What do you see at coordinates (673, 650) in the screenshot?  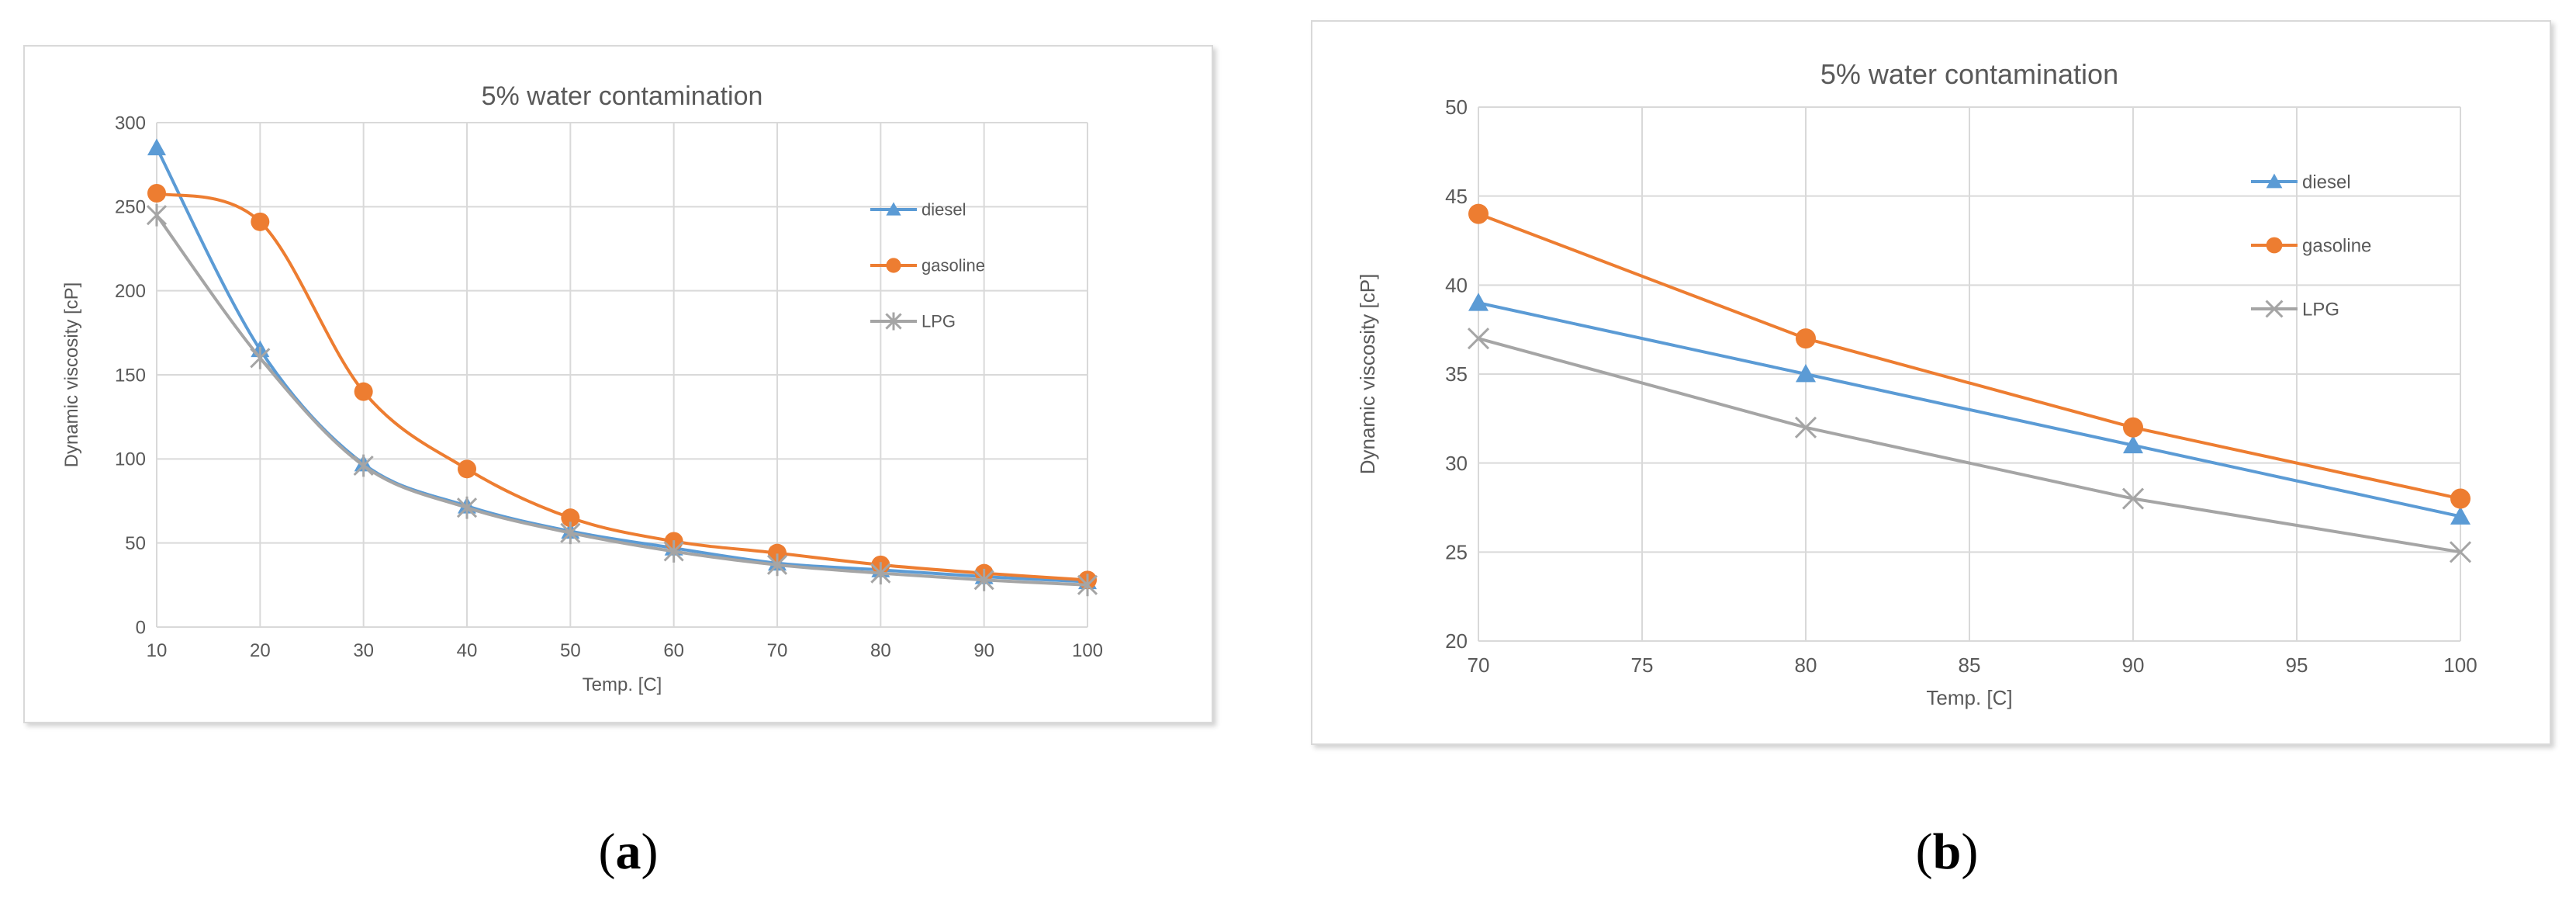 I see `chart-a-x-tick-label: 60` at bounding box center [673, 650].